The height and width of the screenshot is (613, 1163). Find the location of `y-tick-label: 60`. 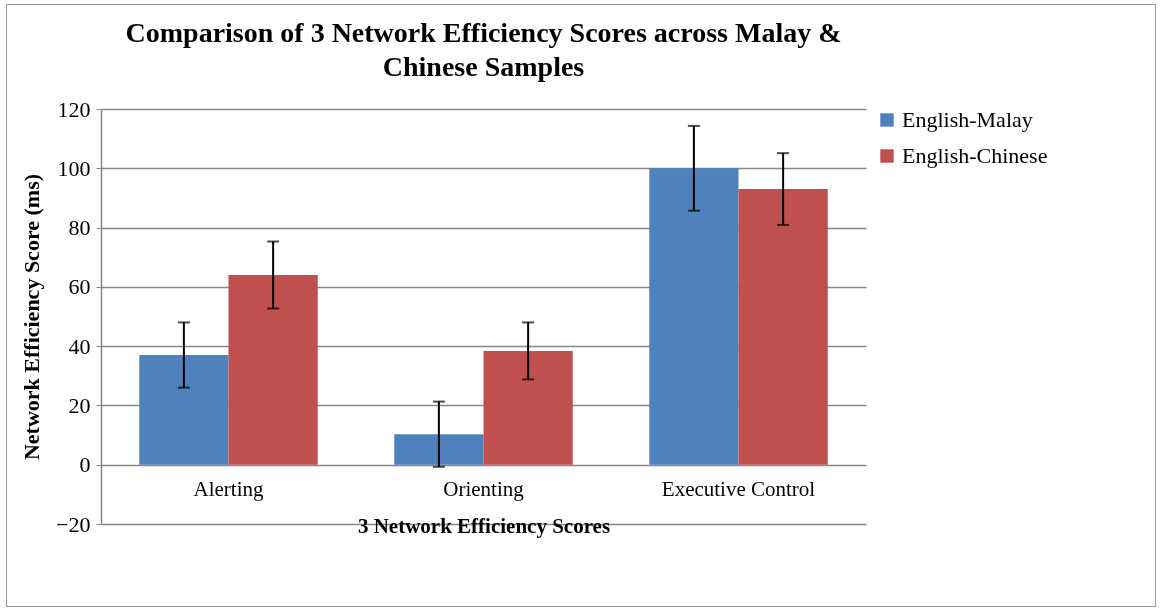

y-tick-label: 60 is located at coordinates (79, 287).